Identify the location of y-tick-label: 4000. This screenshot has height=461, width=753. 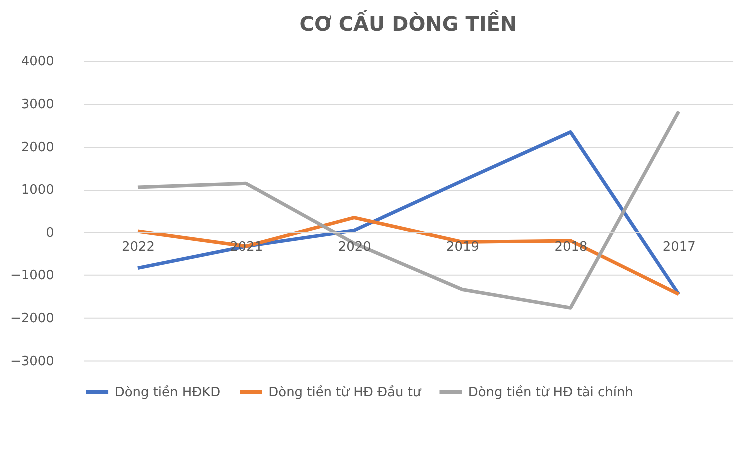
(37, 62).